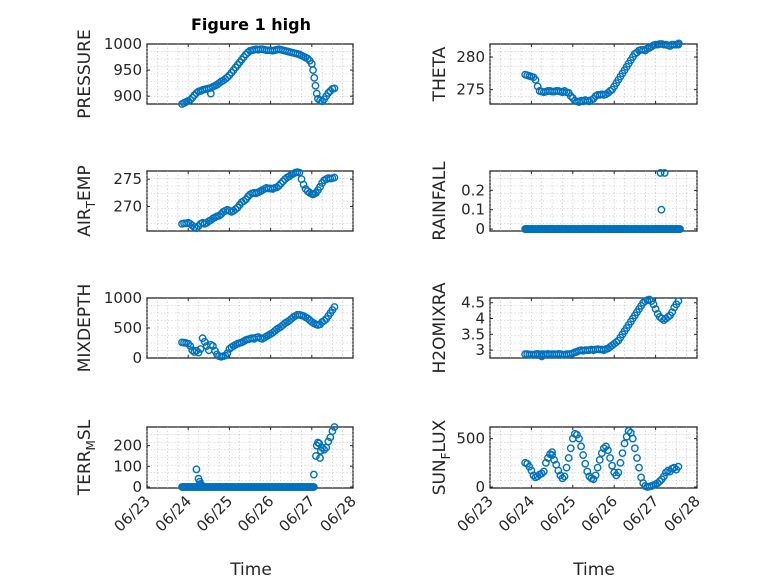 The width and height of the screenshot is (778, 583). What do you see at coordinates (473, 190) in the screenshot?
I see `y-tick-label: 0.2` at bounding box center [473, 190].